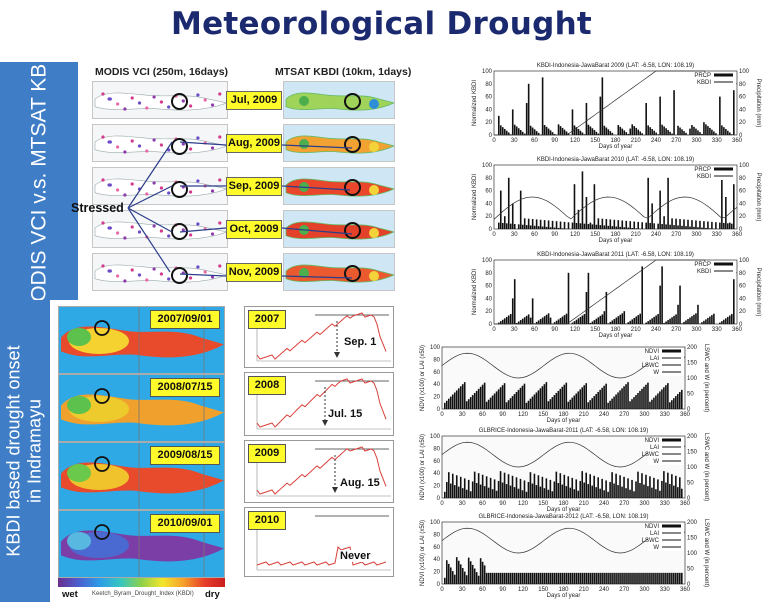  Describe the element at coordinates (563, 454) in the screenshot. I see `series-line` at that location.